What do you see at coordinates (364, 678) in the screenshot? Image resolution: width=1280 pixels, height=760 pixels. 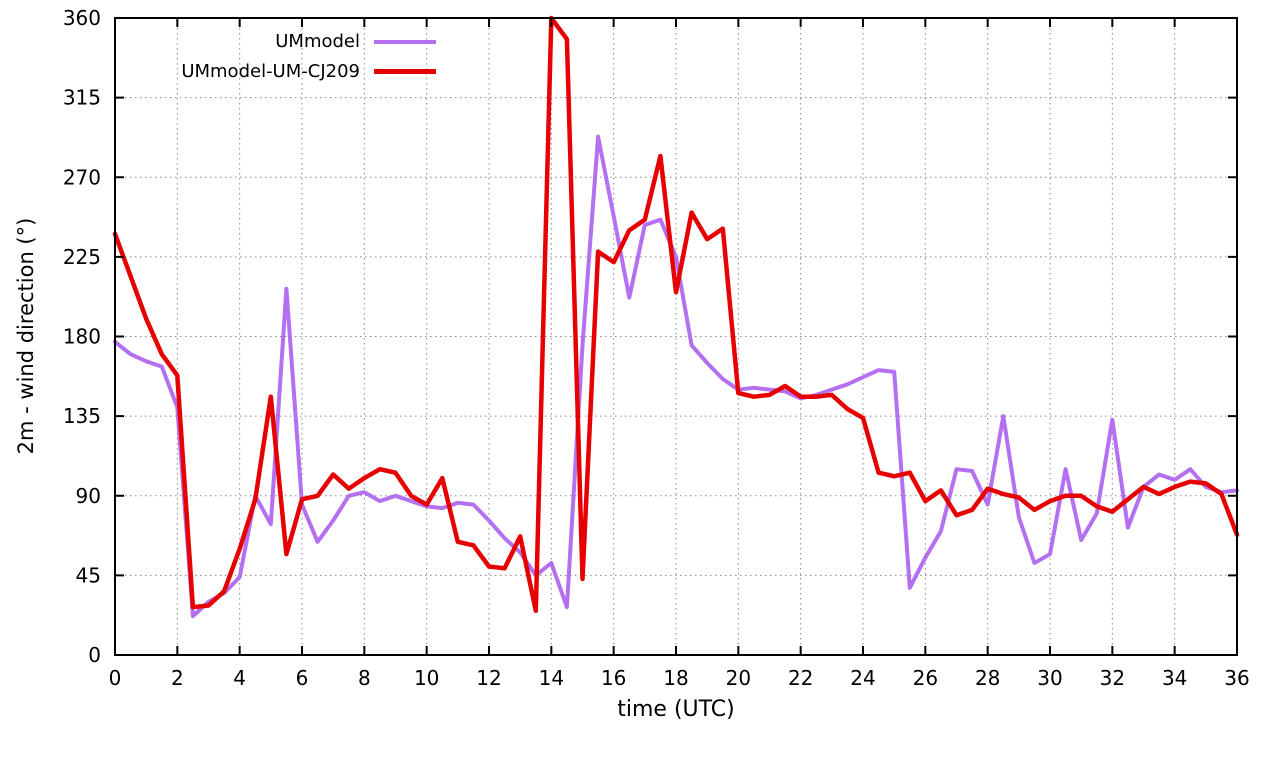 I see `x-tick-label: 8` at bounding box center [364, 678].